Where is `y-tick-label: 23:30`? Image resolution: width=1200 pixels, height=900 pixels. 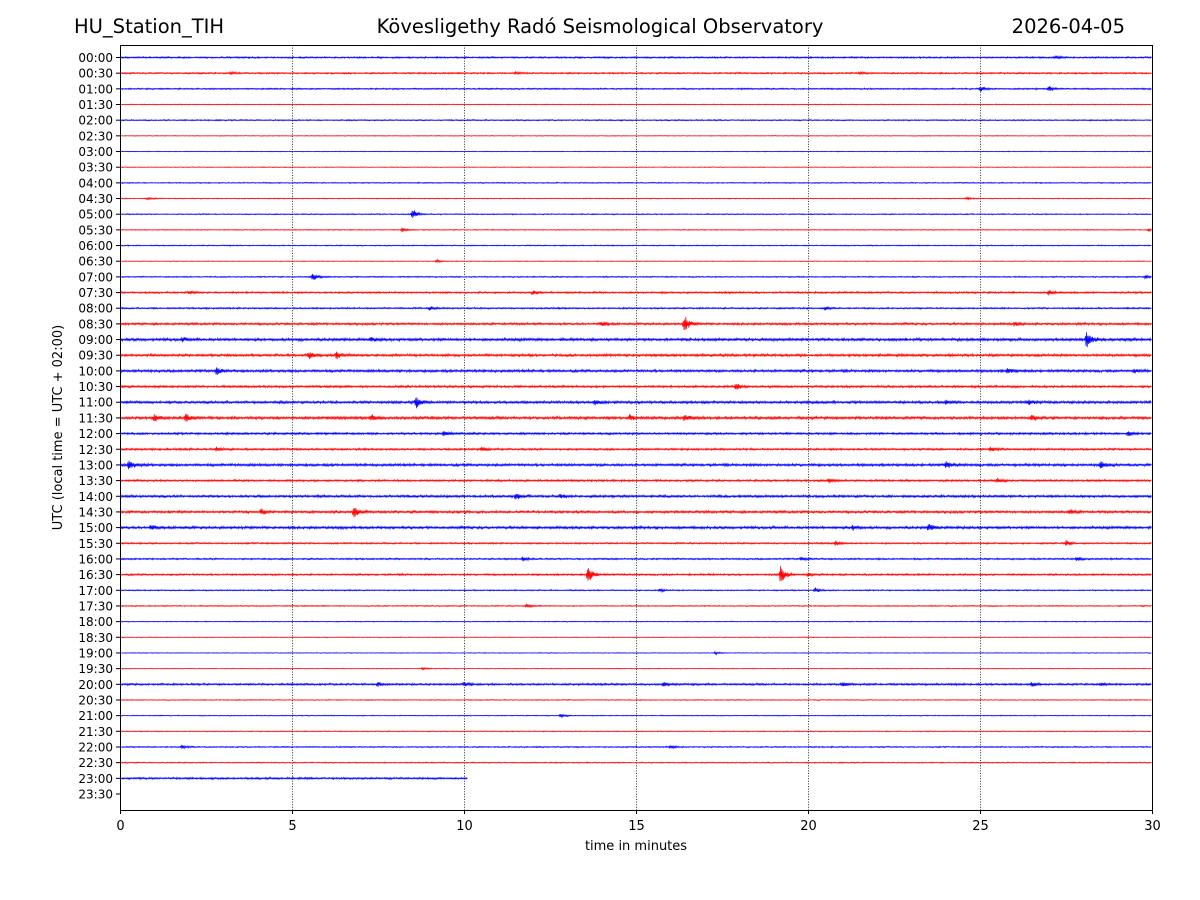
y-tick-label: 23:30 is located at coordinates (95, 794).